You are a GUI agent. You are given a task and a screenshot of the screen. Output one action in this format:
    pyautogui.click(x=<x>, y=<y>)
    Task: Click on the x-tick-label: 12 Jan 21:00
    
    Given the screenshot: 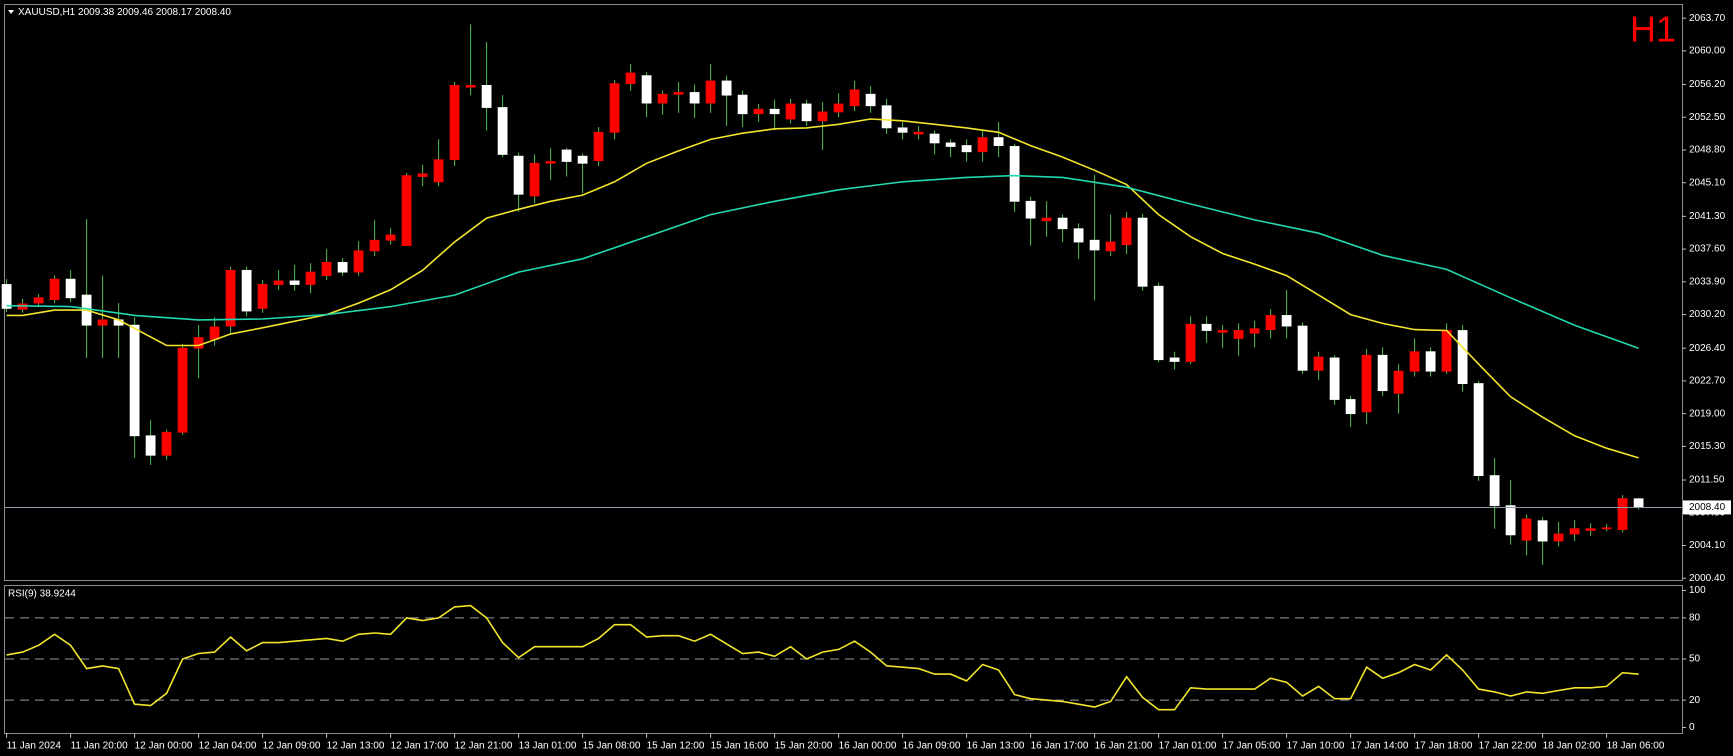 What is the action you would take?
    pyautogui.click(x=484, y=746)
    